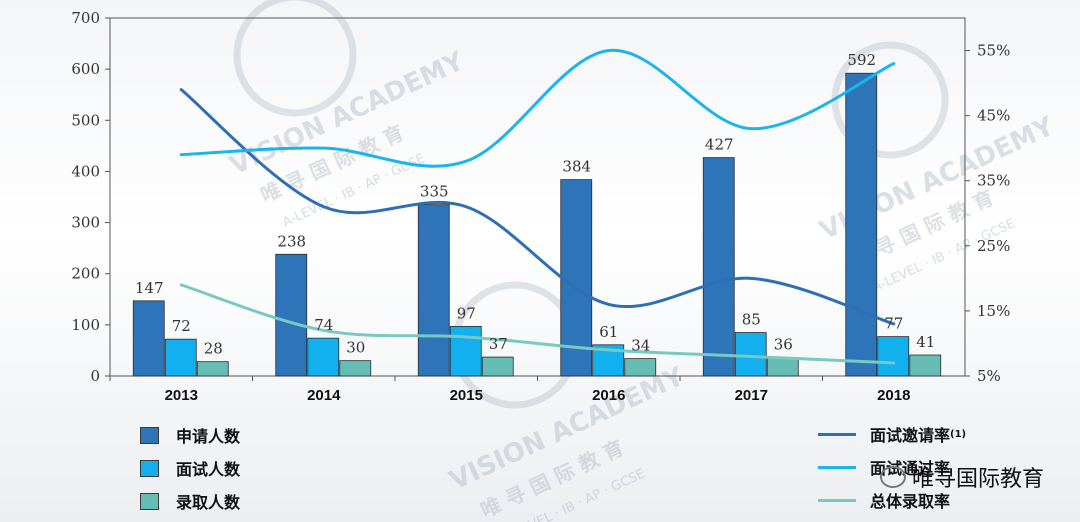  Describe the element at coordinates (993, 181) in the screenshot. I see `right-tick-label: 35%` at that location.